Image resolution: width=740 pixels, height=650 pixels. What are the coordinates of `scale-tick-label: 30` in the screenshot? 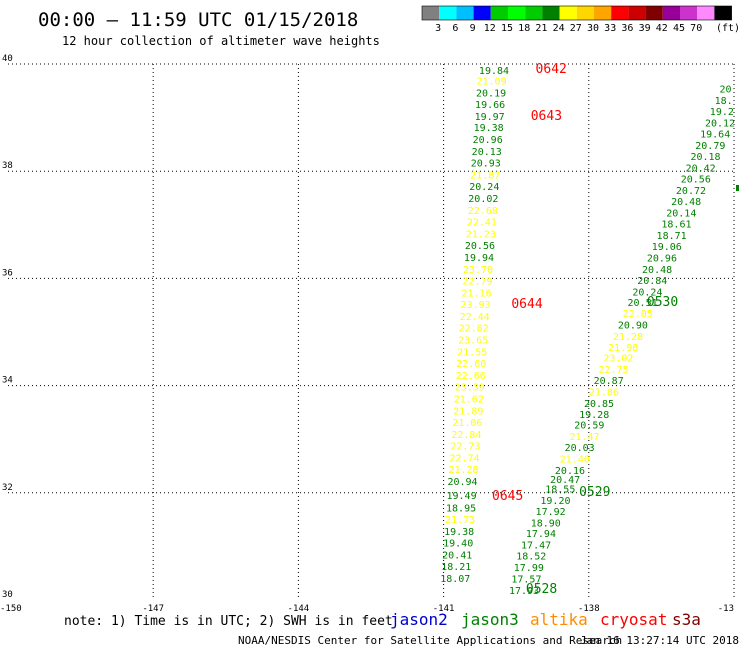 It's located at (593, 28).